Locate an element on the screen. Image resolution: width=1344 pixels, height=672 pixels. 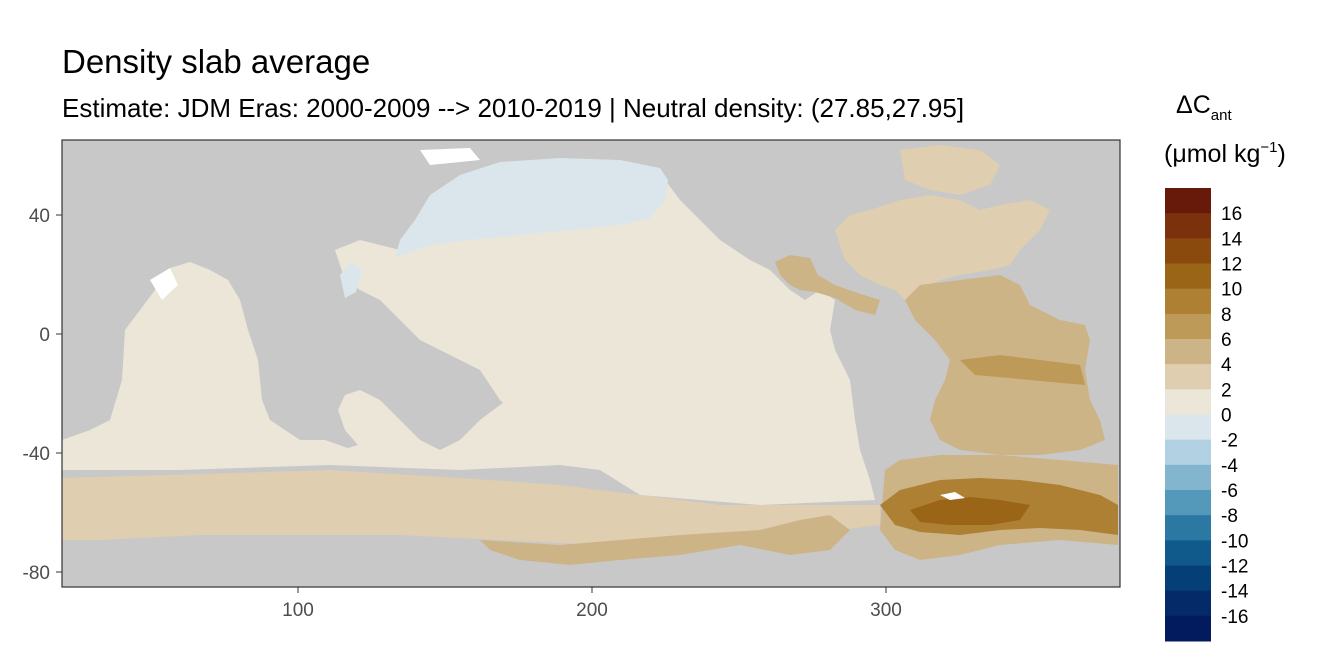
legend-label: -2 is located at coordinates (1229, 441).